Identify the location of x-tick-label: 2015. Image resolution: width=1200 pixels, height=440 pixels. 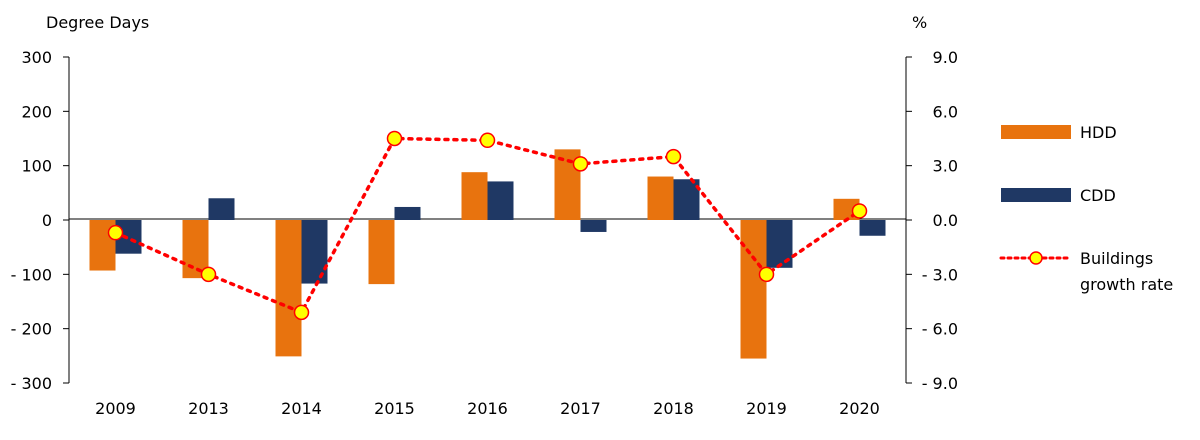
(394, 408).